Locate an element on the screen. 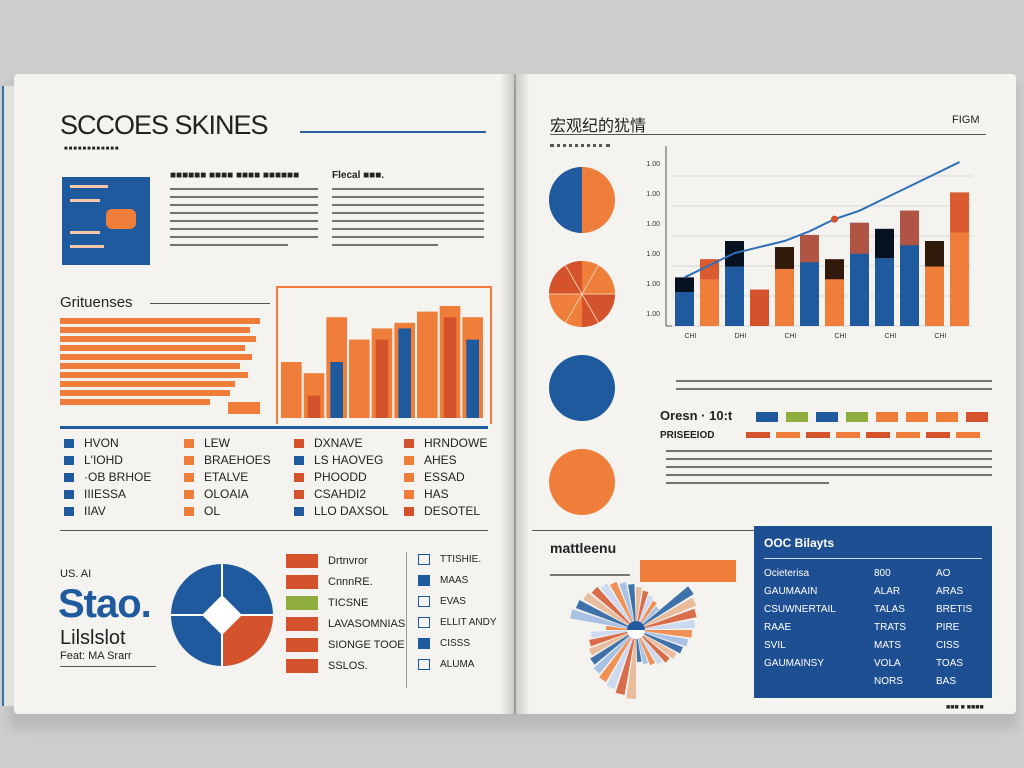 The height and width of the screenshot is (768, 1024). pie-slice is located at coordinates (247, 640).